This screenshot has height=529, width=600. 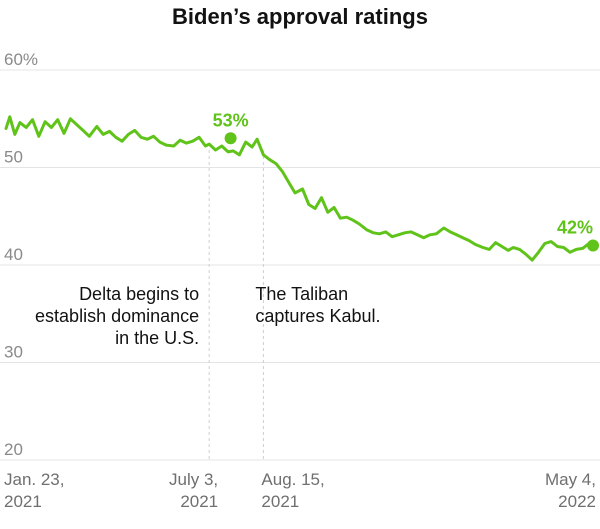 I want to click on annotation-line: Delta begins to, so click(x=139, y=294).